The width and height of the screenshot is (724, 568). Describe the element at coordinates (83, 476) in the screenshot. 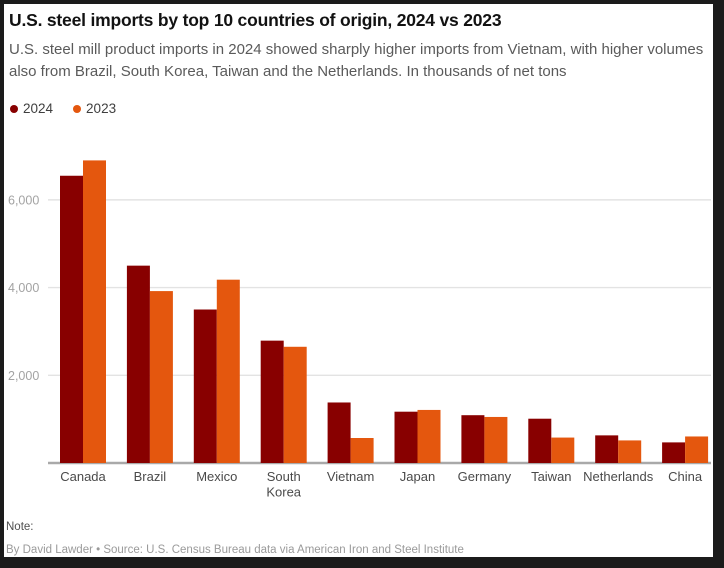

I see `x-axis-label-canada: Canada` at that location.